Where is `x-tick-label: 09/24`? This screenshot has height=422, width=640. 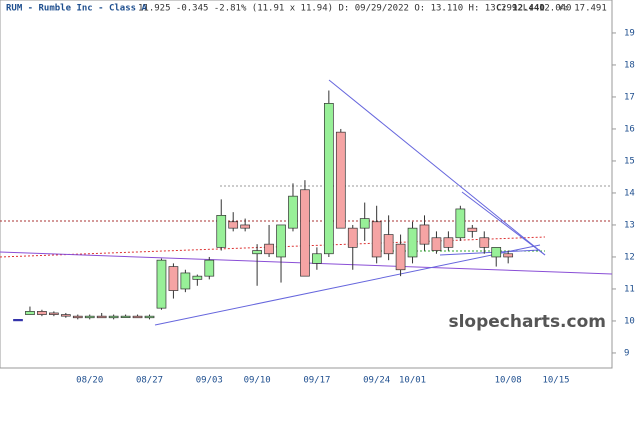
x-tick-label: 09/24 is located at coordinates (376, 381).